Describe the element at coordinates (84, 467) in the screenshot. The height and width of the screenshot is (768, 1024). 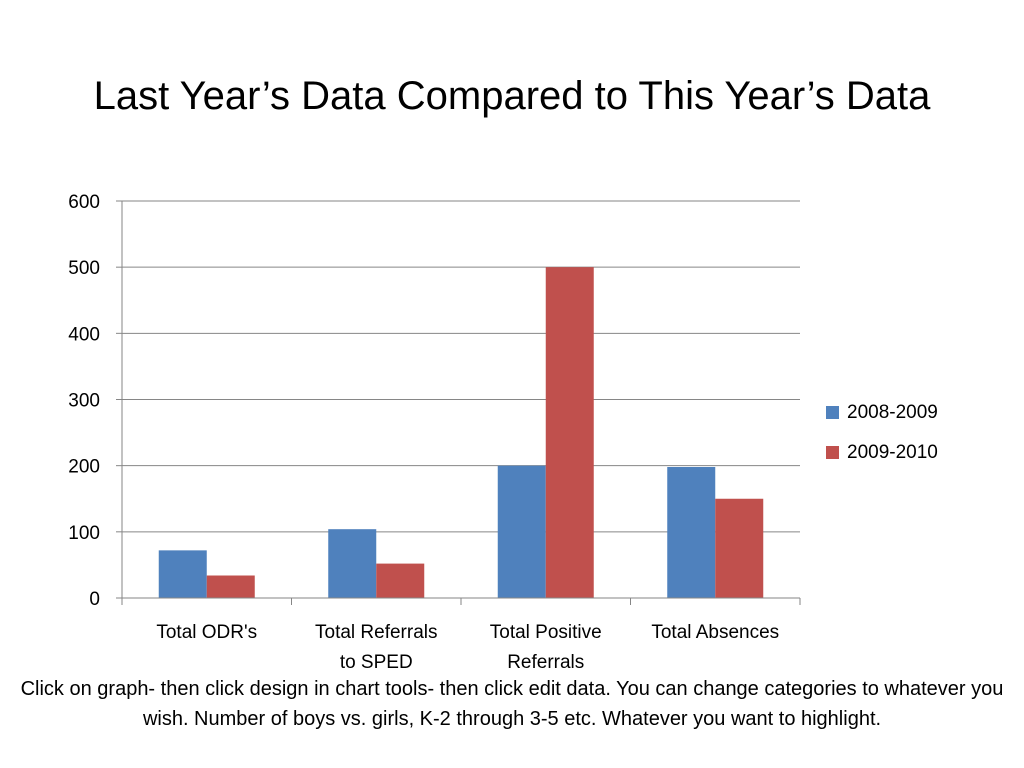
I see `y-tick-label: 200` at that location.